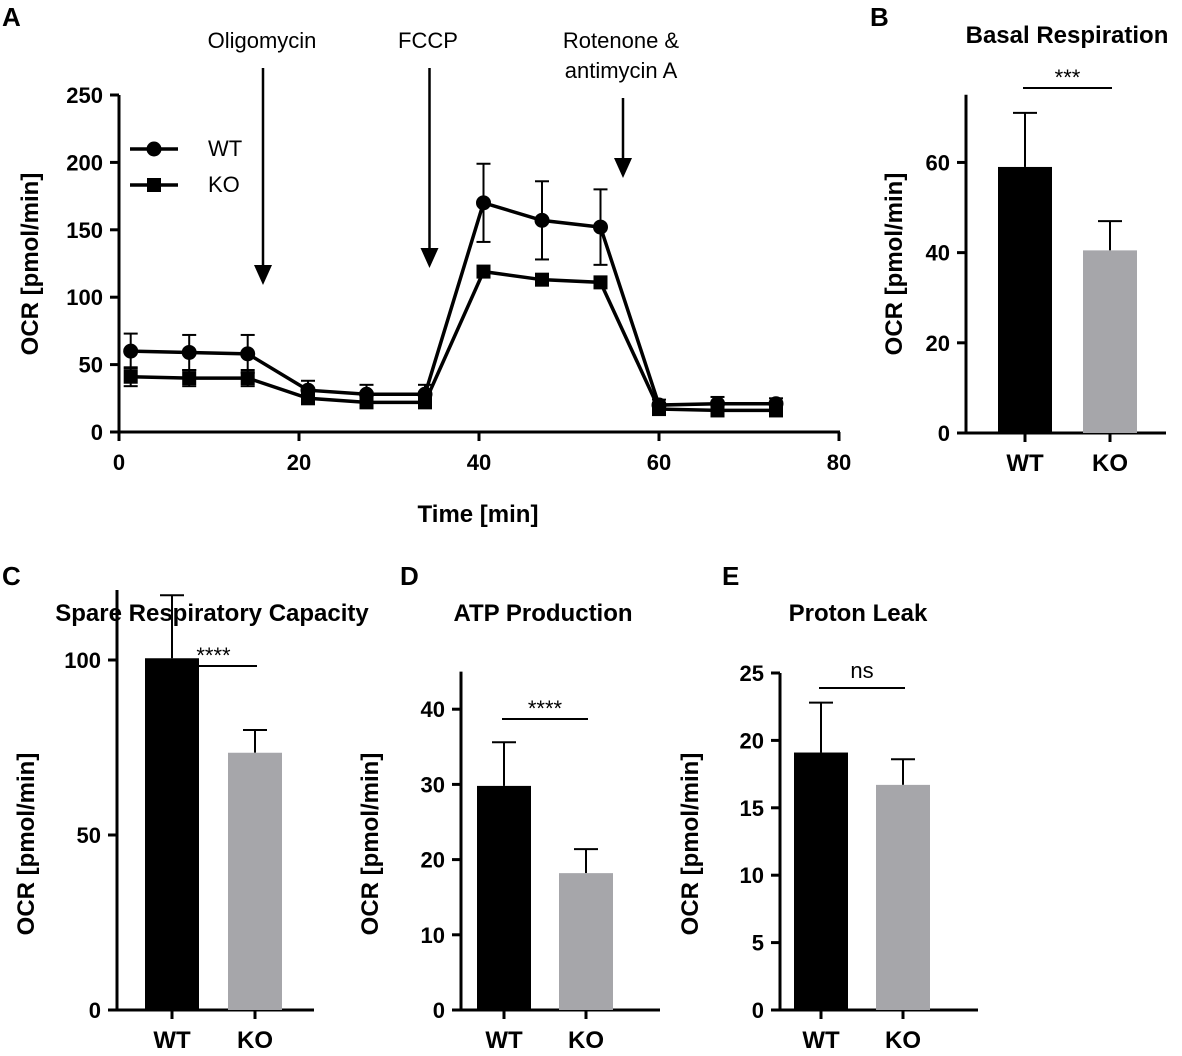 This screenshot has width=1182, height=1056. Describe the element at coordinates (752, 673) in the screenshot. I see `panel-e-y-tick-label: 25` at that location.